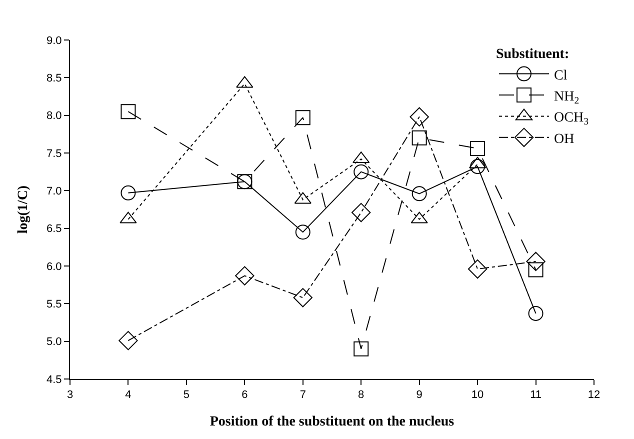  What do you see at coordinates (303, 395) in the screenshot?
I see `x-tick-label: 7` at bounding box center [303, 395].